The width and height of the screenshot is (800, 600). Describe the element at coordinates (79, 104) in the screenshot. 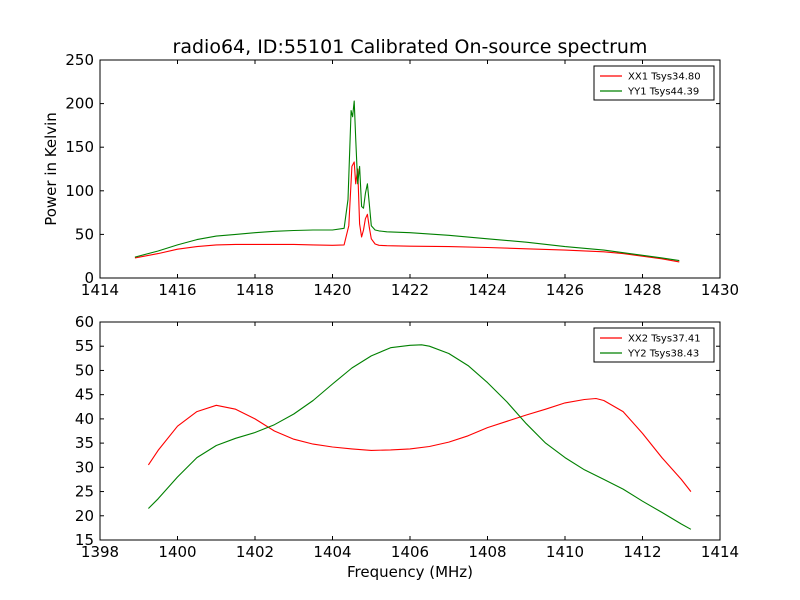

I see `top-y-tick-label: 200` at that location.